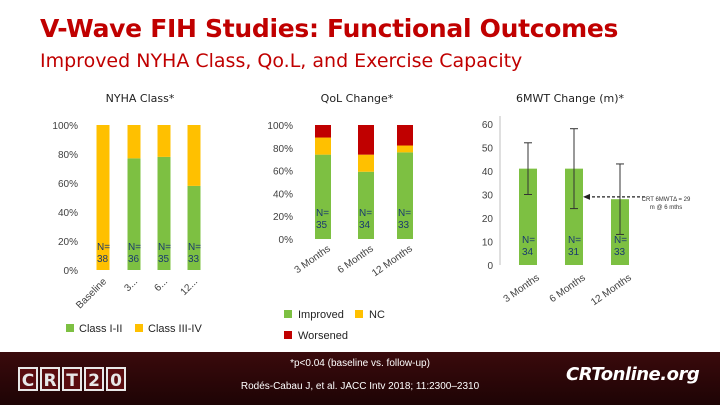 This screenshot has height=405, width=720. Describe the element at coordinates (490, 266) in the screenshot. I see `y-tick-label: 0` at that location.